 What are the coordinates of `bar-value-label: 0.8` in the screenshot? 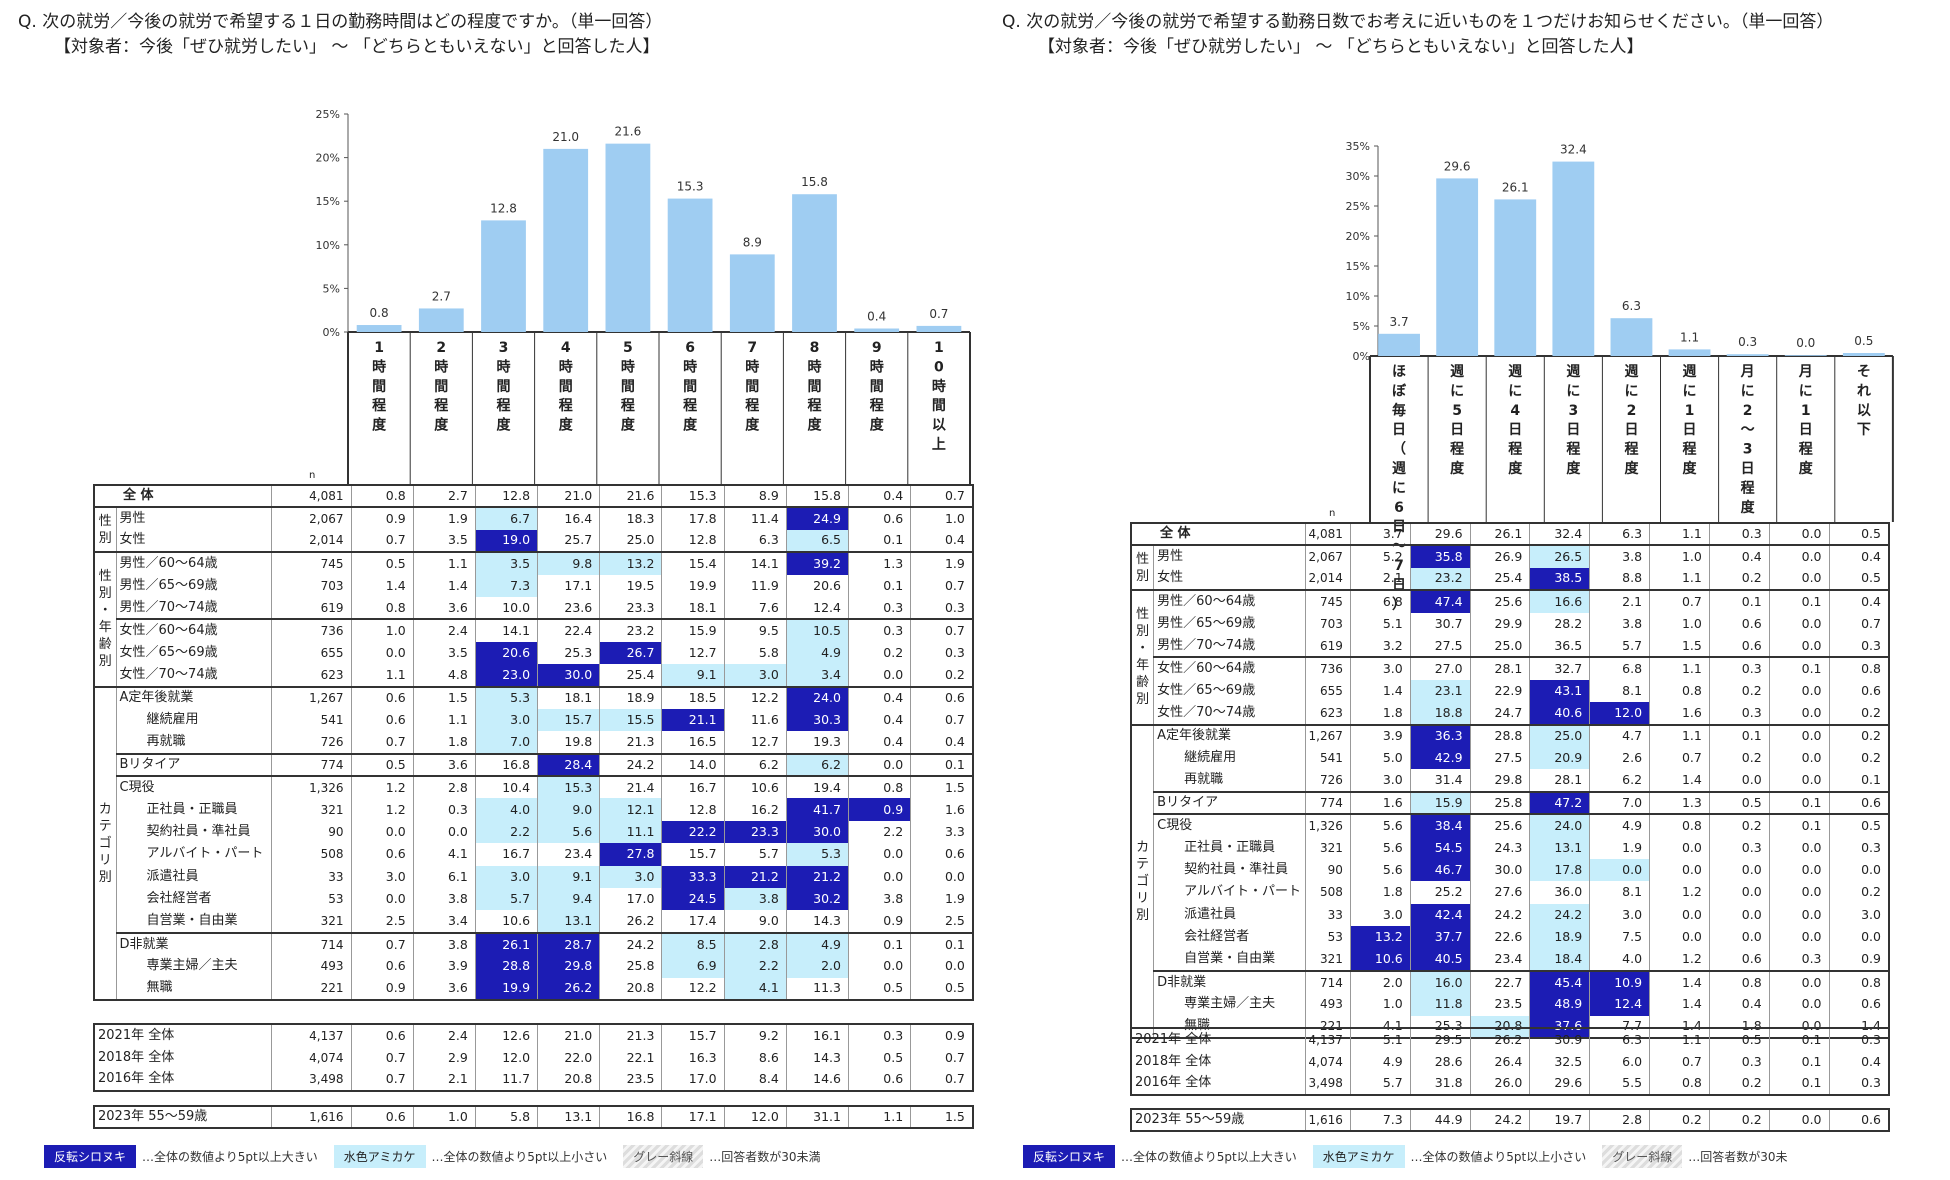 It's located at (379, 313).